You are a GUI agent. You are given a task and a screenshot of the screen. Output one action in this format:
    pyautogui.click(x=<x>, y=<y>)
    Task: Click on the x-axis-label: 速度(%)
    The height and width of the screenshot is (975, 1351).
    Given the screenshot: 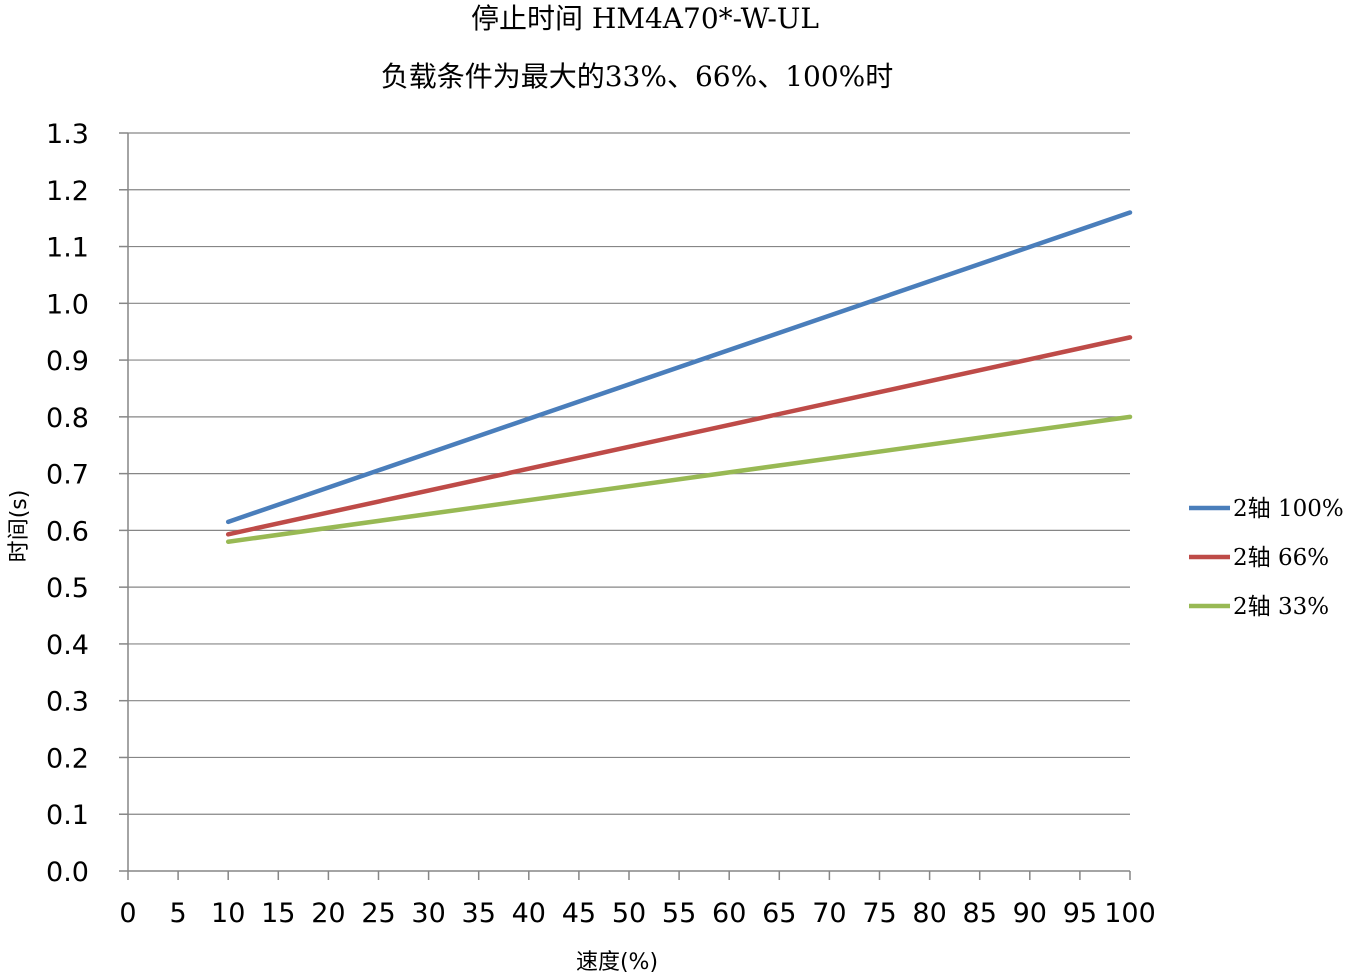 What is the action you would take?
    pyautogui.click(x=617, y=962)
    